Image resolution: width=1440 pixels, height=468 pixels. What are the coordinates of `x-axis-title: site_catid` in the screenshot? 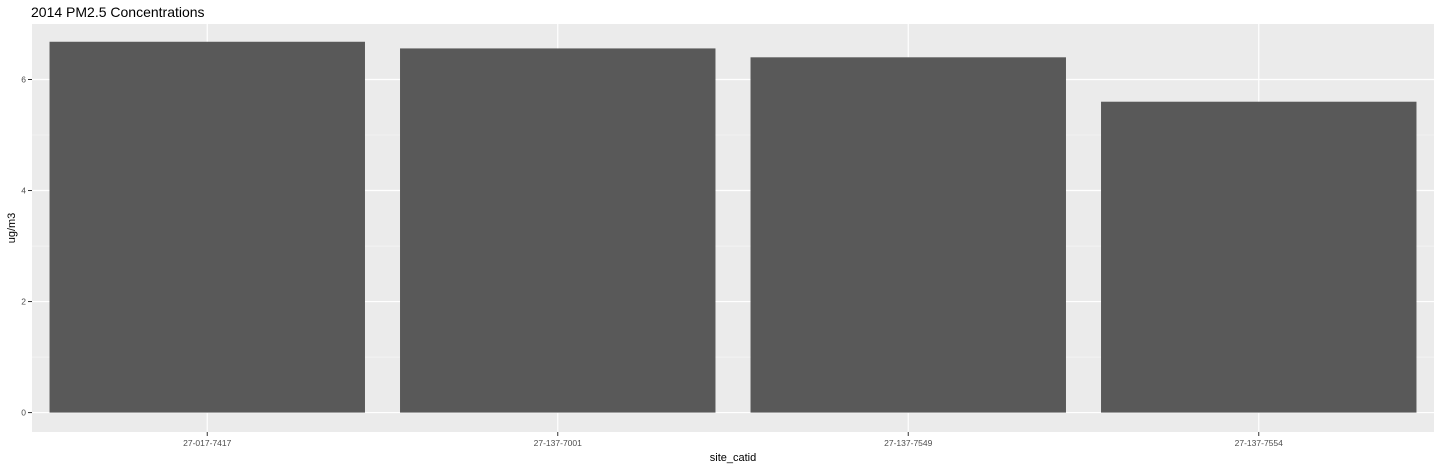 It's located at (733, 458).